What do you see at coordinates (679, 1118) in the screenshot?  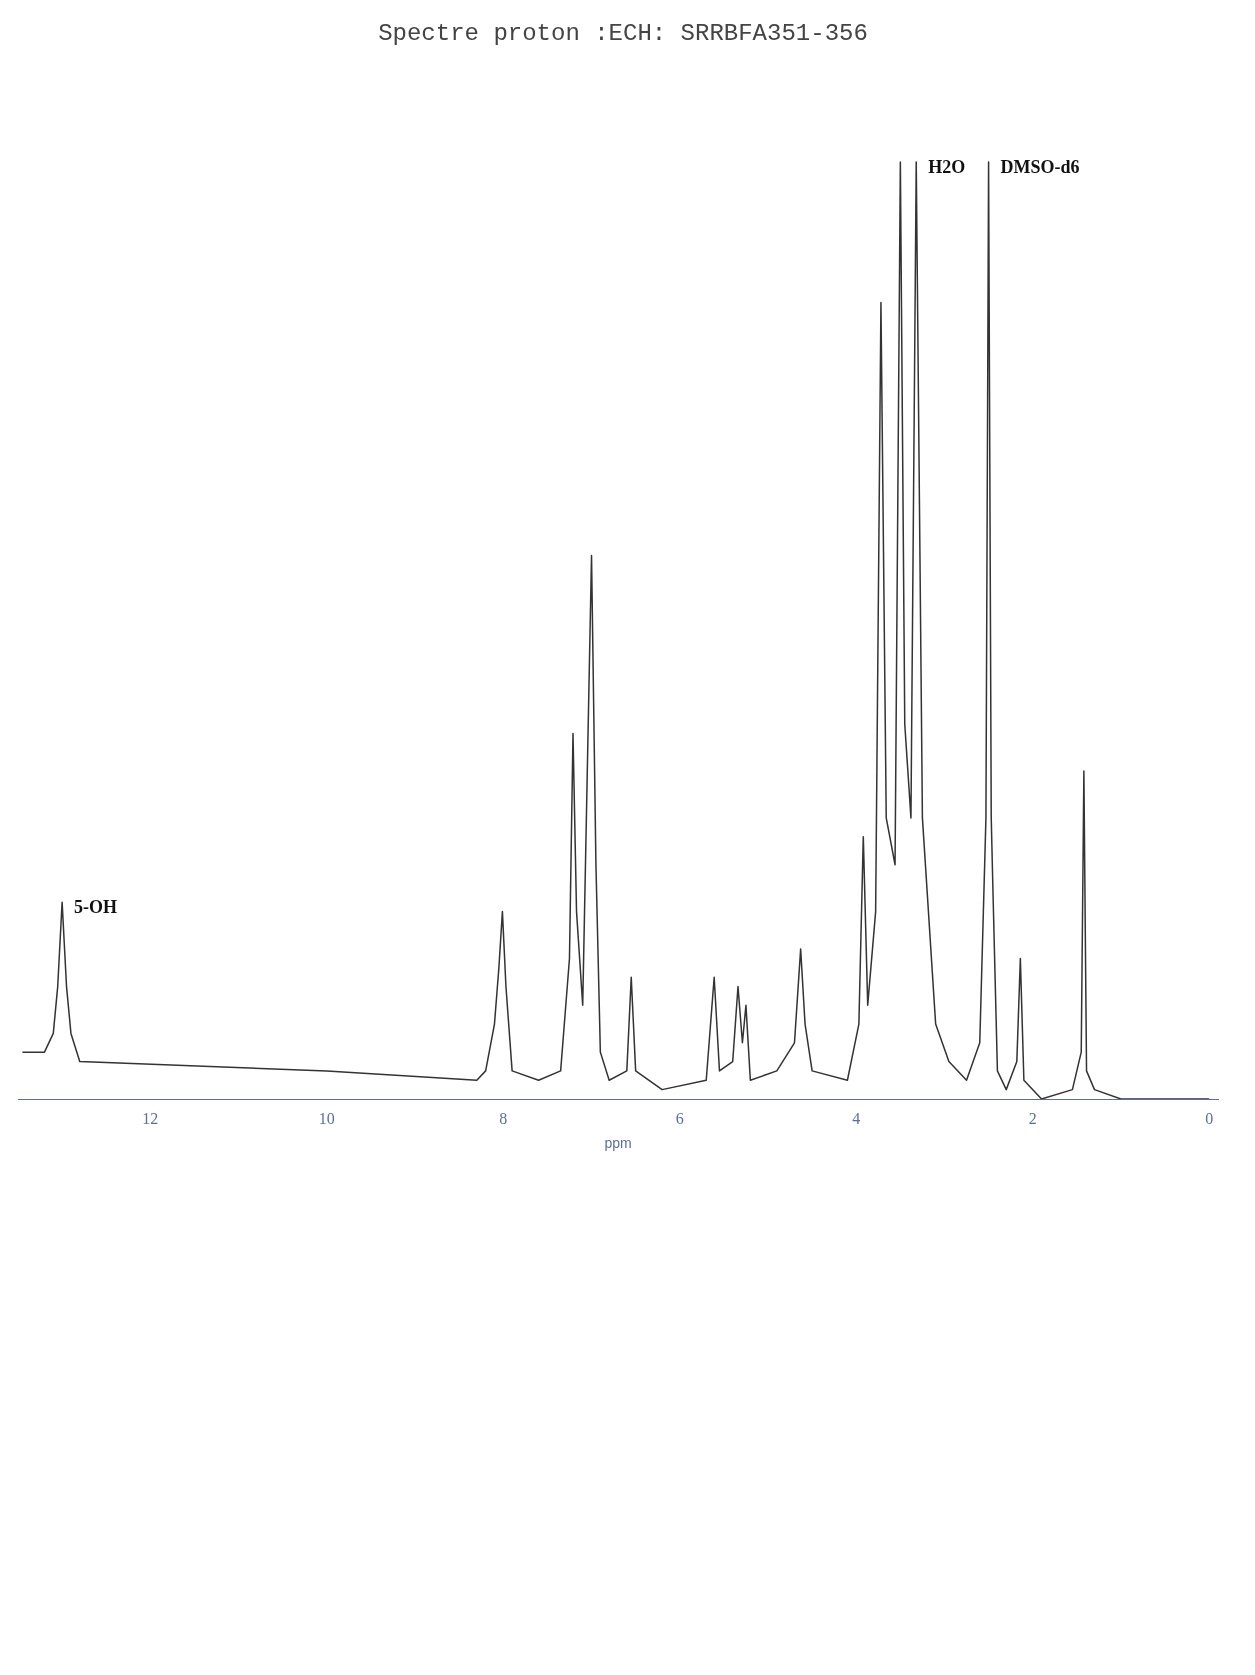 I see `x-tick-label: 6` at bounding box center [679, 1118].